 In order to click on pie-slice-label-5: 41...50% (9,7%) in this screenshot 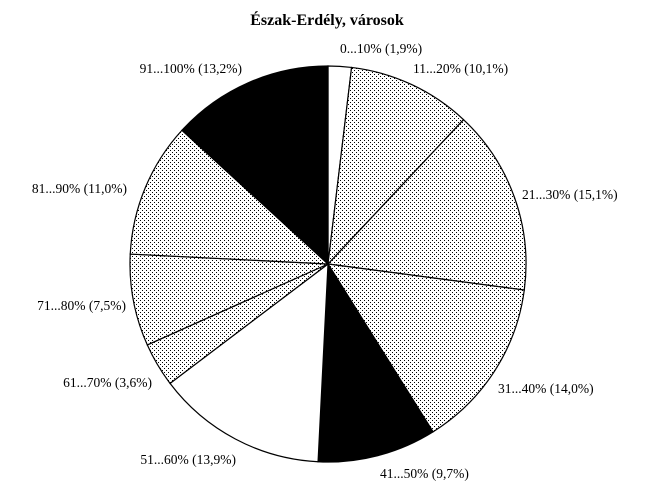, I will do `click(424, 473)`.